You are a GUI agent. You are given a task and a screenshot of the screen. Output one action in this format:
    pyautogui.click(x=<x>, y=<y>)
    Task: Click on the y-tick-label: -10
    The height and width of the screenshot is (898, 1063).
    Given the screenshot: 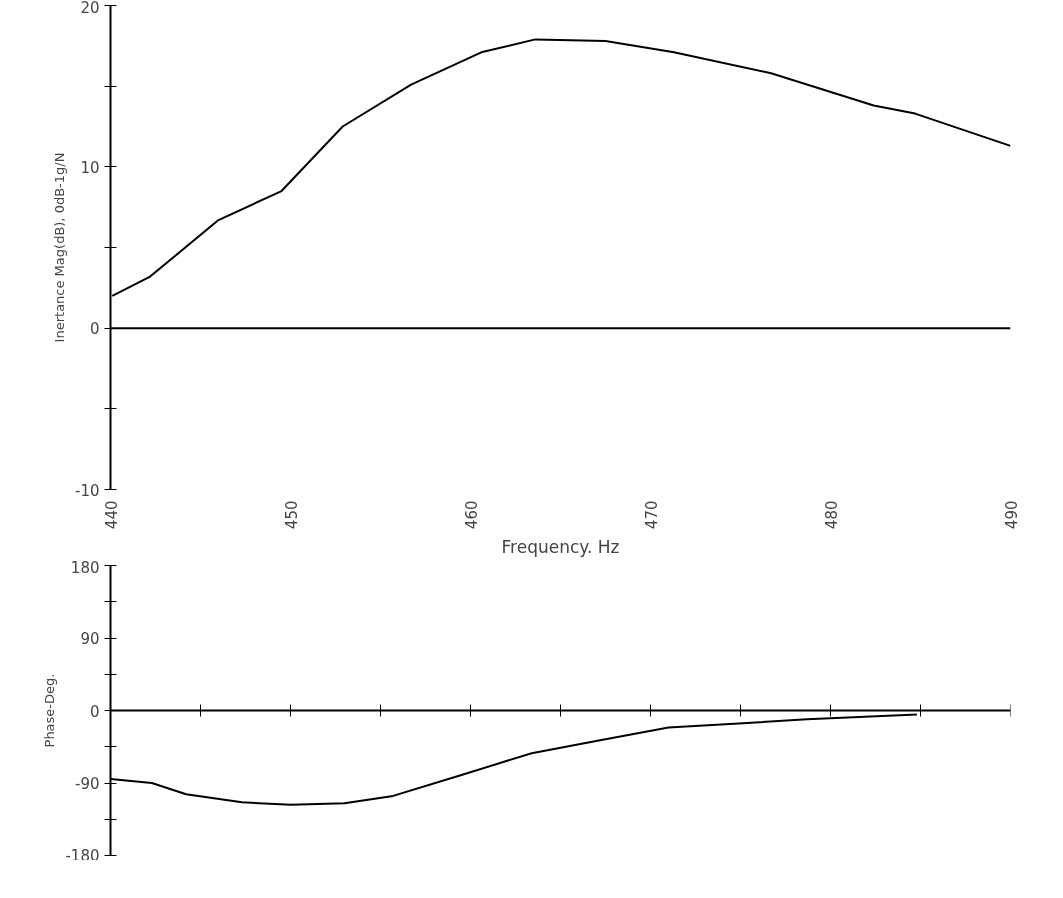 What is the action you would take?
    pyautogui.click(x=87, y=490)
    